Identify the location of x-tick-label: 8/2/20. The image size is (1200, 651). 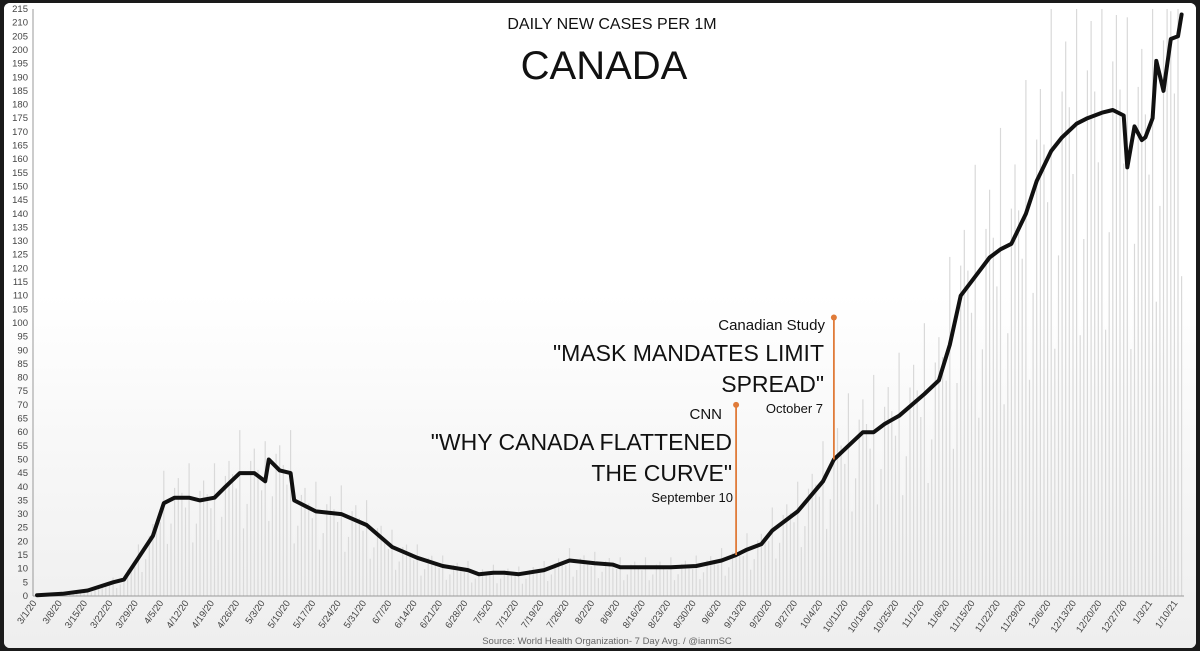
(585, 612).